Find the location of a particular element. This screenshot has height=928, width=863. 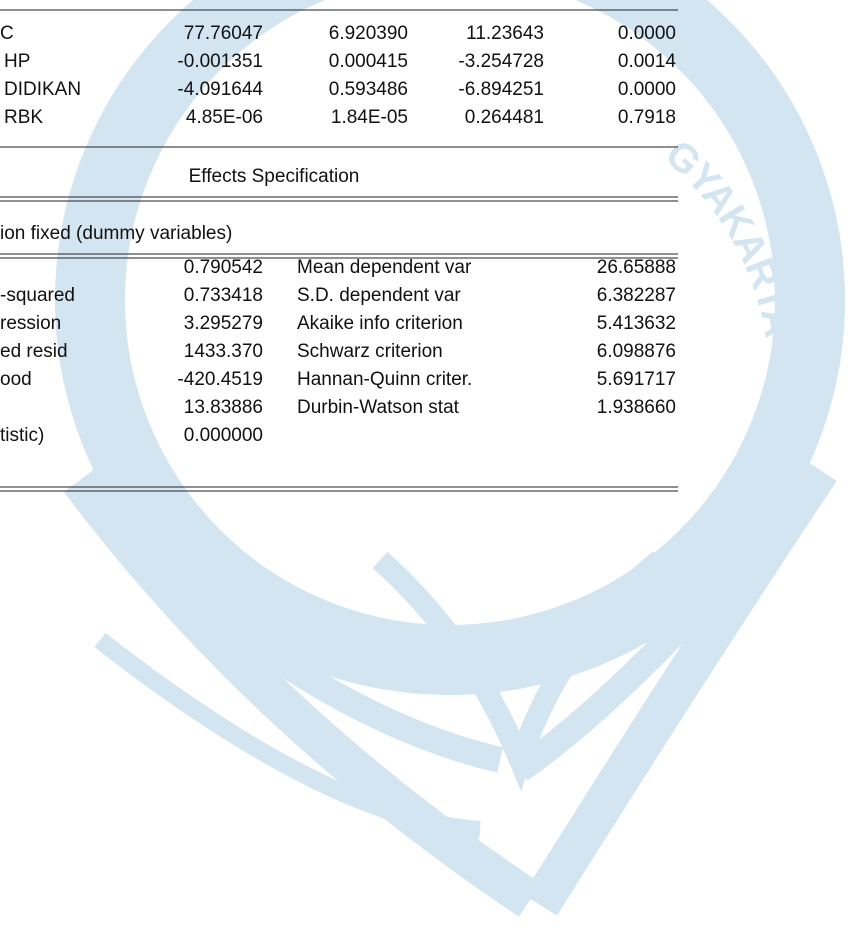

coefficient-cell: 0.593486 is located at coordinates (368, 89).